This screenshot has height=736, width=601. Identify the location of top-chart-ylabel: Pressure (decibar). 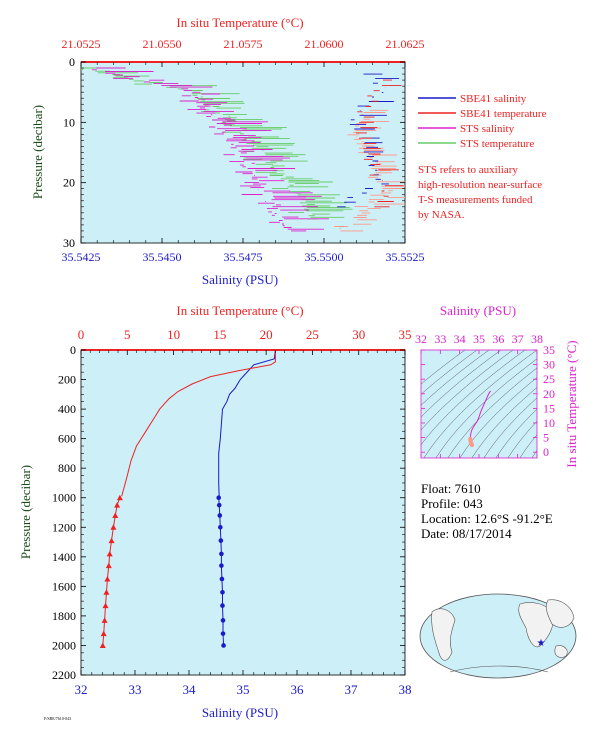
(37, 152).